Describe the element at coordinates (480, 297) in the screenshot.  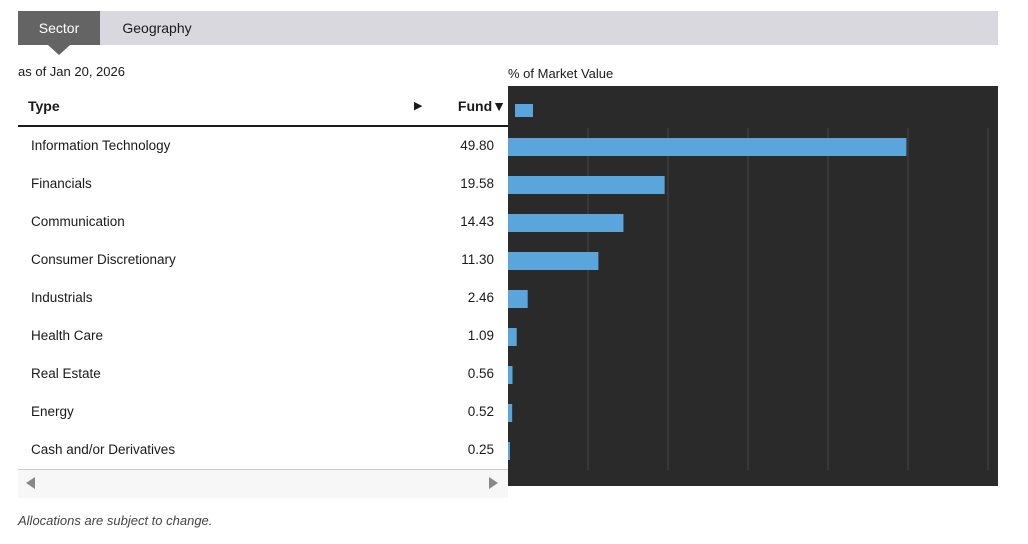
I see `sector-value: 2.46` at that location.